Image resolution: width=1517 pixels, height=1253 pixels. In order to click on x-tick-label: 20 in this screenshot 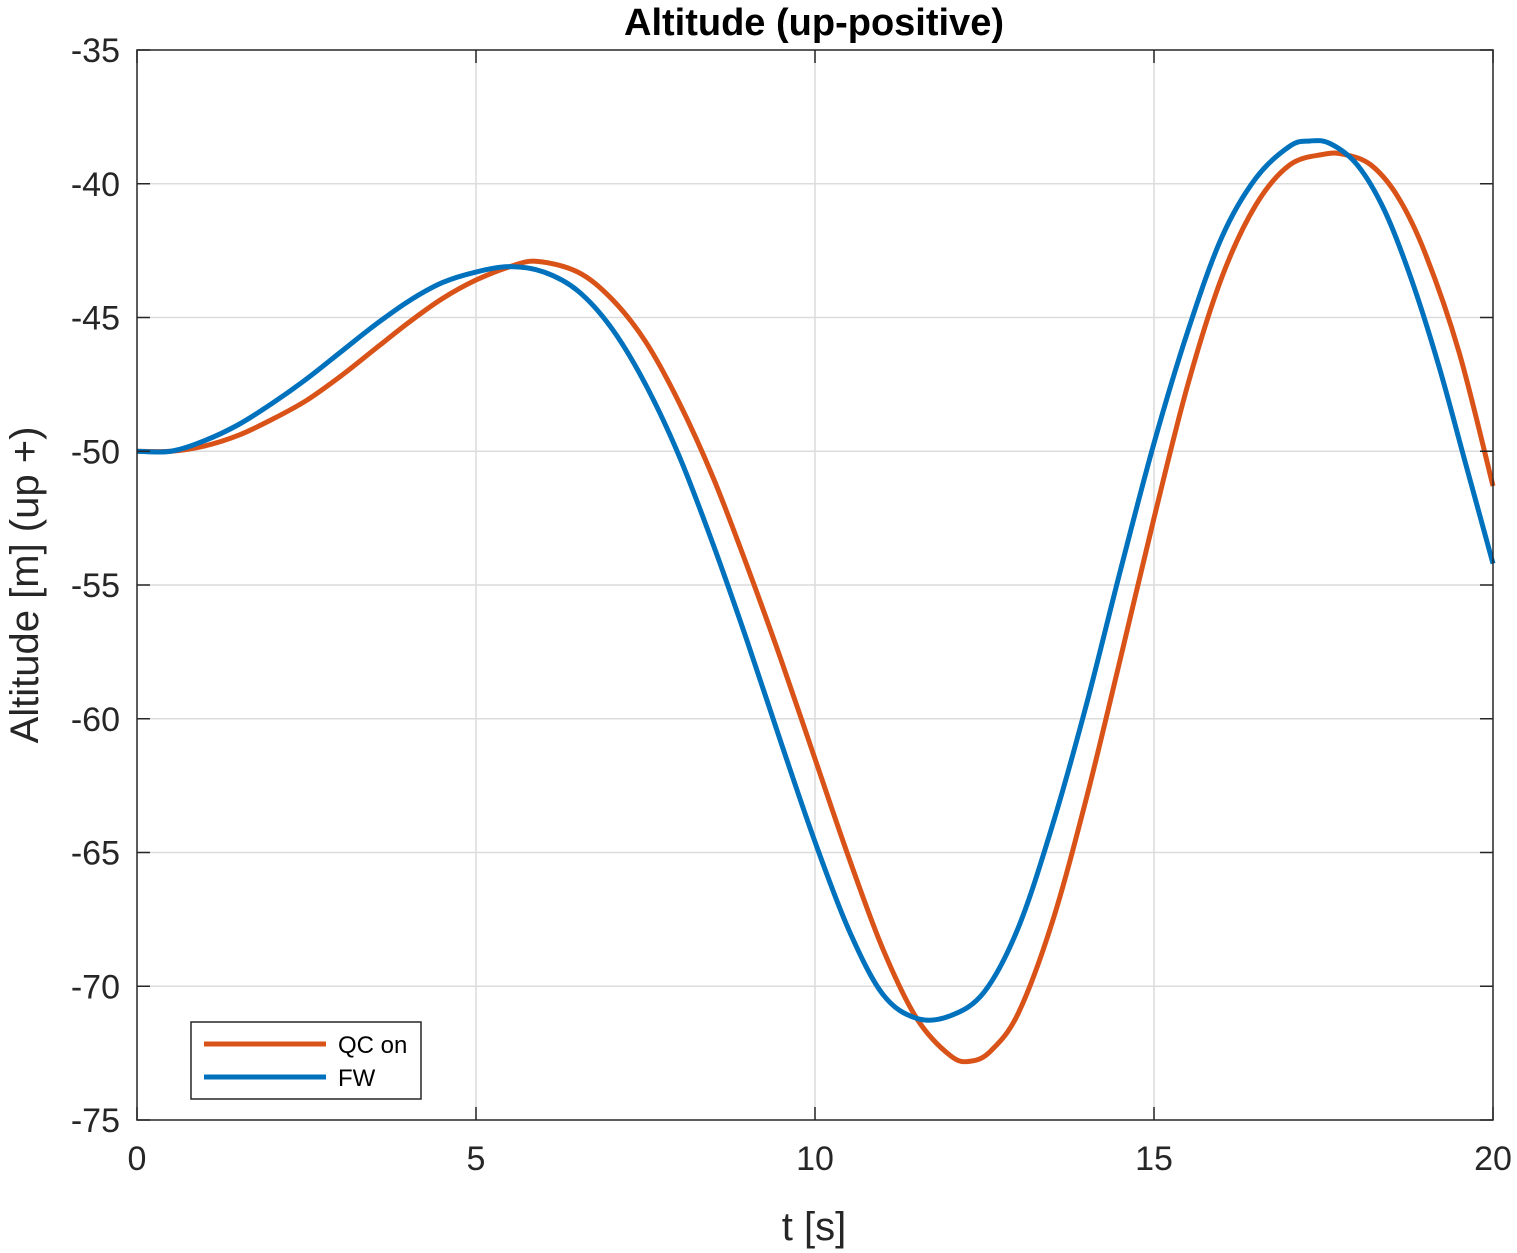, I will do `click(1493, 1159)`.